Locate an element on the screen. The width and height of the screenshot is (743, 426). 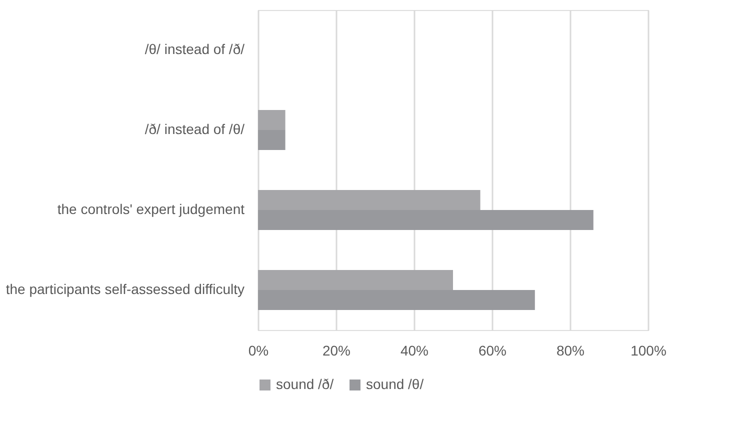
x-tick-label: 40% is located at coordinates (414, 350).